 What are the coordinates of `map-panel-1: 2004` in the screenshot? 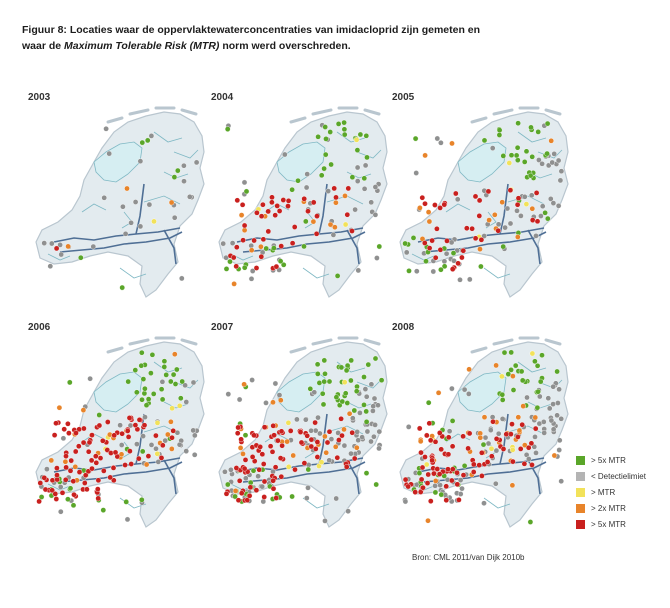 It's located at (307, 197).